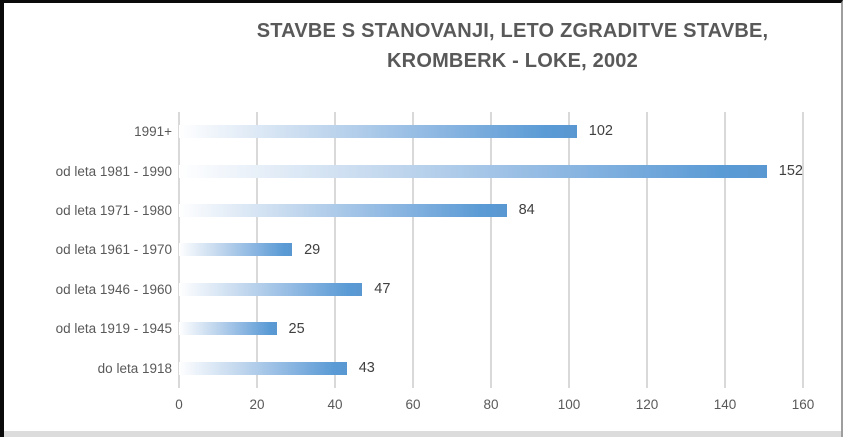 Image resolution: width=843 pixels, height=437 pixels. I want to click on bar-row: 29, so click(491, 249).